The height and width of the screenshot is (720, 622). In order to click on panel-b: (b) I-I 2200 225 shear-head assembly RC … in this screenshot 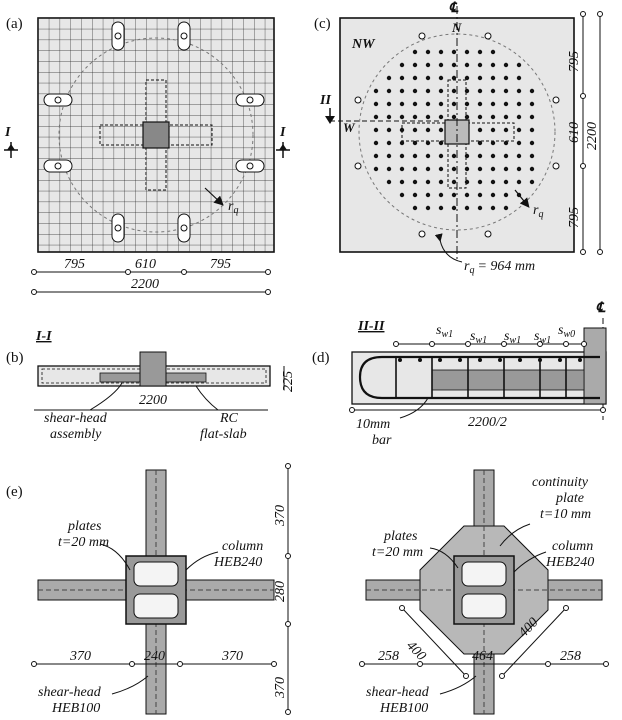, I will do `click(151, 385)`.